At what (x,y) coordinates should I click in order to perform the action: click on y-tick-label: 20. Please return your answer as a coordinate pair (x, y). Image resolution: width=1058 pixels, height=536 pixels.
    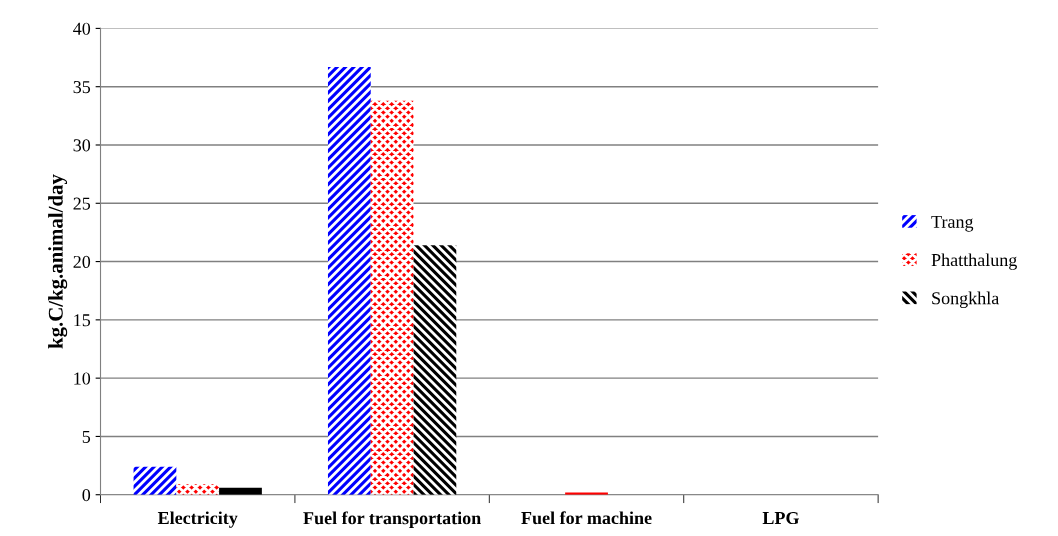
    Looking at the image, I should click on (82, 262).